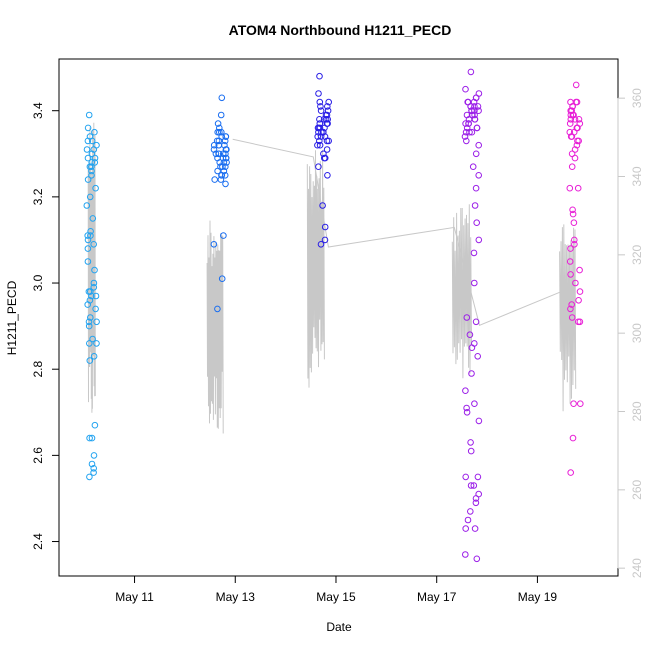 The height and width of the screenshot is (650, 650). What do you see at coordinates (637, 255) in the screenshot?
I see `y2-tick-label: 320` at bounding box center [637, 255].